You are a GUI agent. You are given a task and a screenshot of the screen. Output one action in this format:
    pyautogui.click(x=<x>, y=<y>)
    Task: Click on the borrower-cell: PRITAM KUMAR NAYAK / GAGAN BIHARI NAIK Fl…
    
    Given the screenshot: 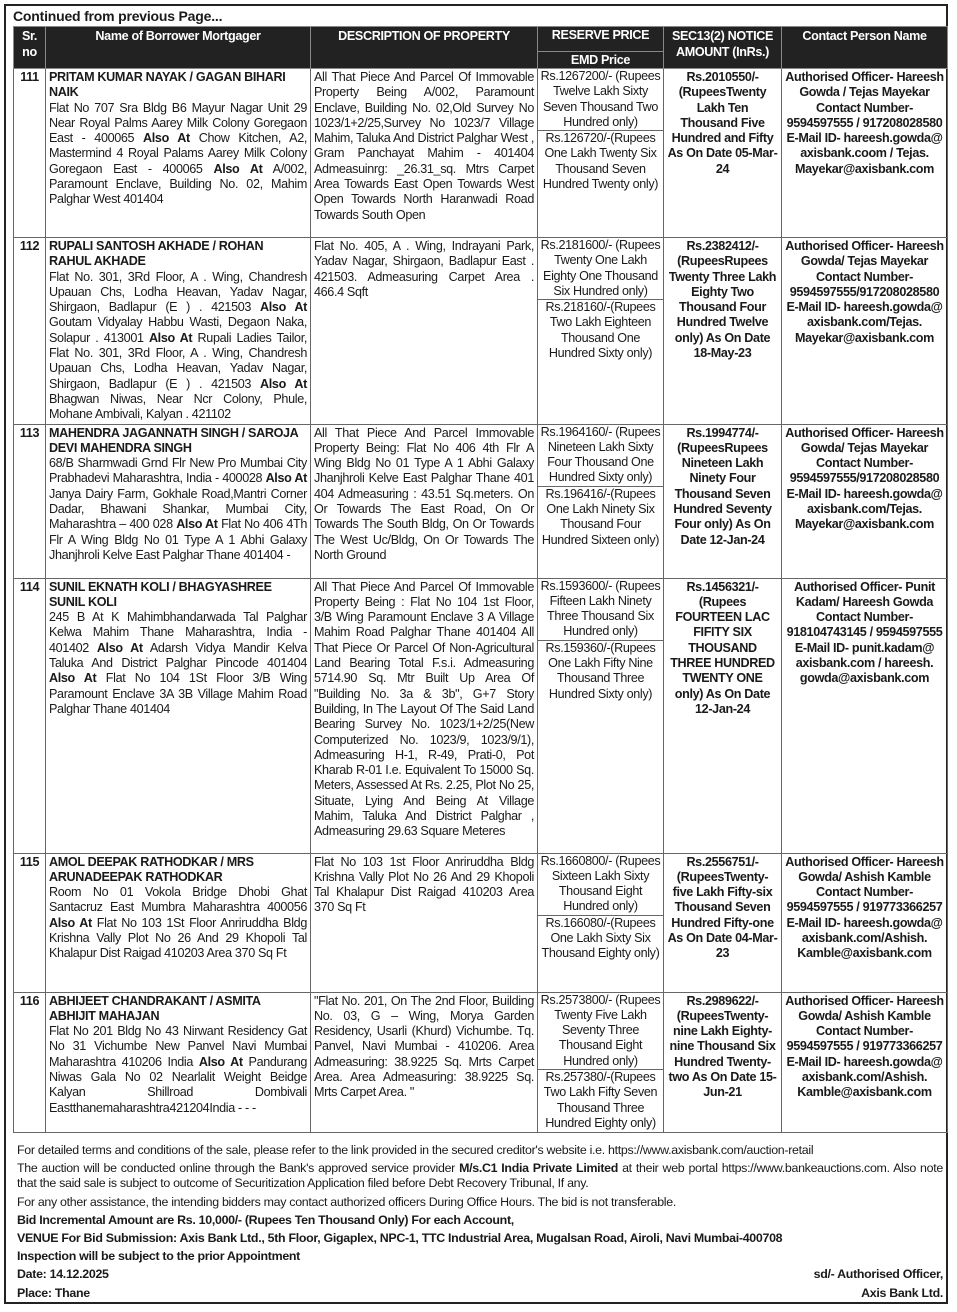 What is the action you would take?
    pyautogui.click(x=178, y=153)
    